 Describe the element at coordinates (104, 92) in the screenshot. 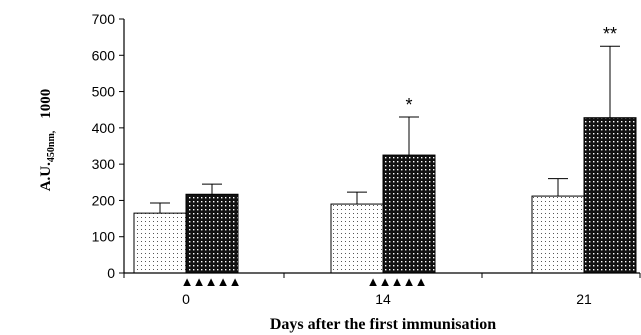

I see `y-tick-label: 500` at that location.